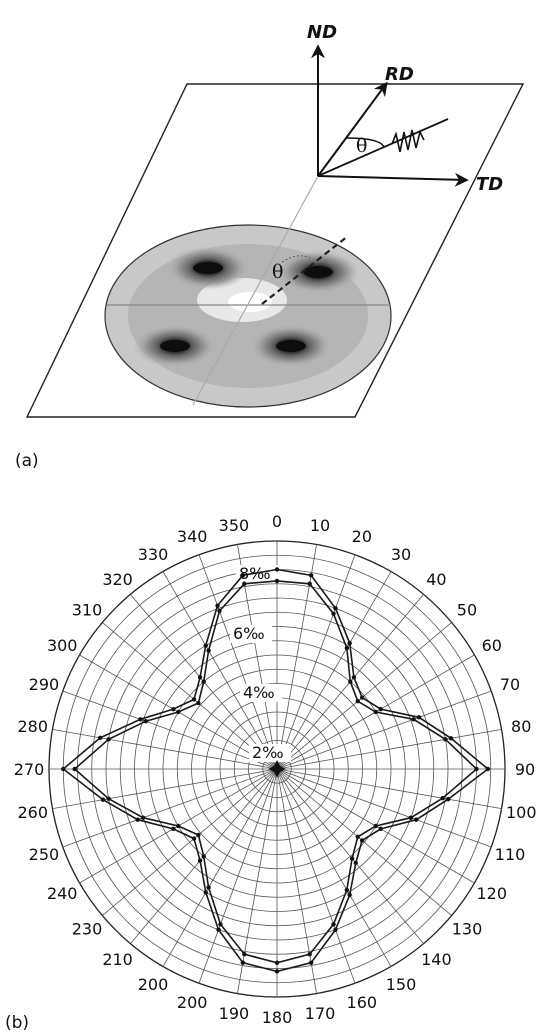 The height and width of the screenshot is (1035, 549). Describe the element at coordinates (492, 893) in the screenshot. I see `angle-tick-label: 120` at that location.